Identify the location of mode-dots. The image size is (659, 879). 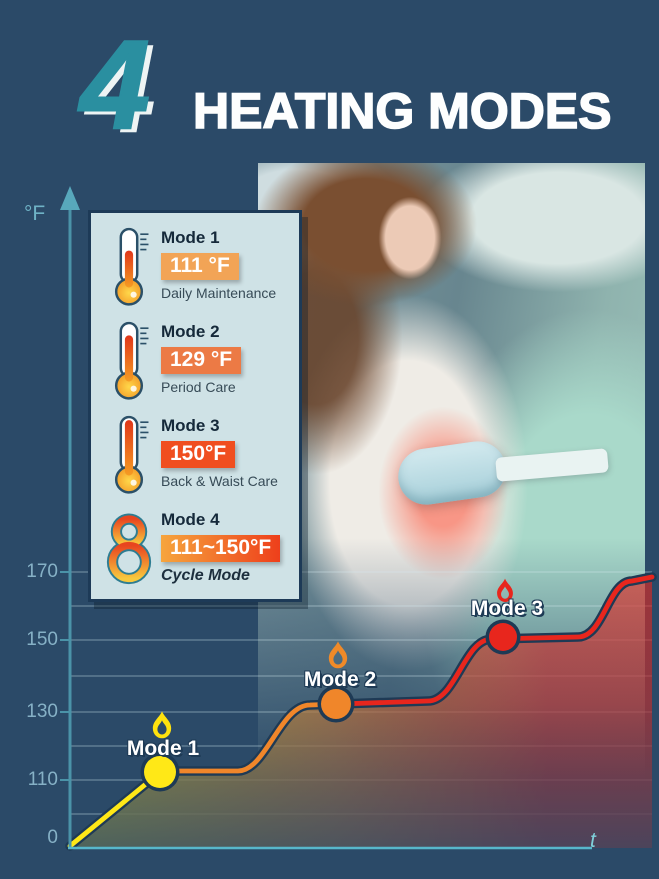
(330, 705).